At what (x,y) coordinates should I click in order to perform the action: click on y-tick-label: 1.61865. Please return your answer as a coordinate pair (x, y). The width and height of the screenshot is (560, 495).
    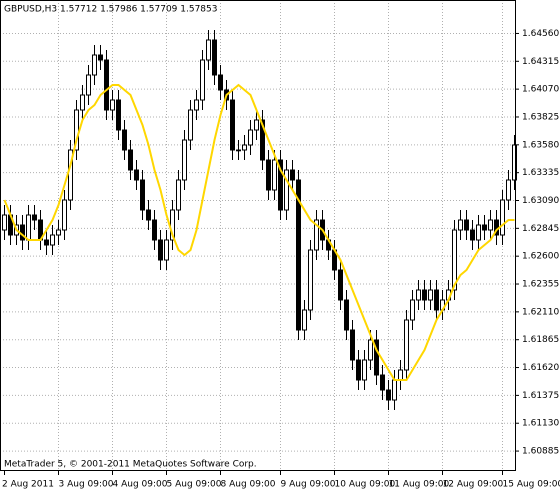
    Looking at the image, I should click on (540, 340).